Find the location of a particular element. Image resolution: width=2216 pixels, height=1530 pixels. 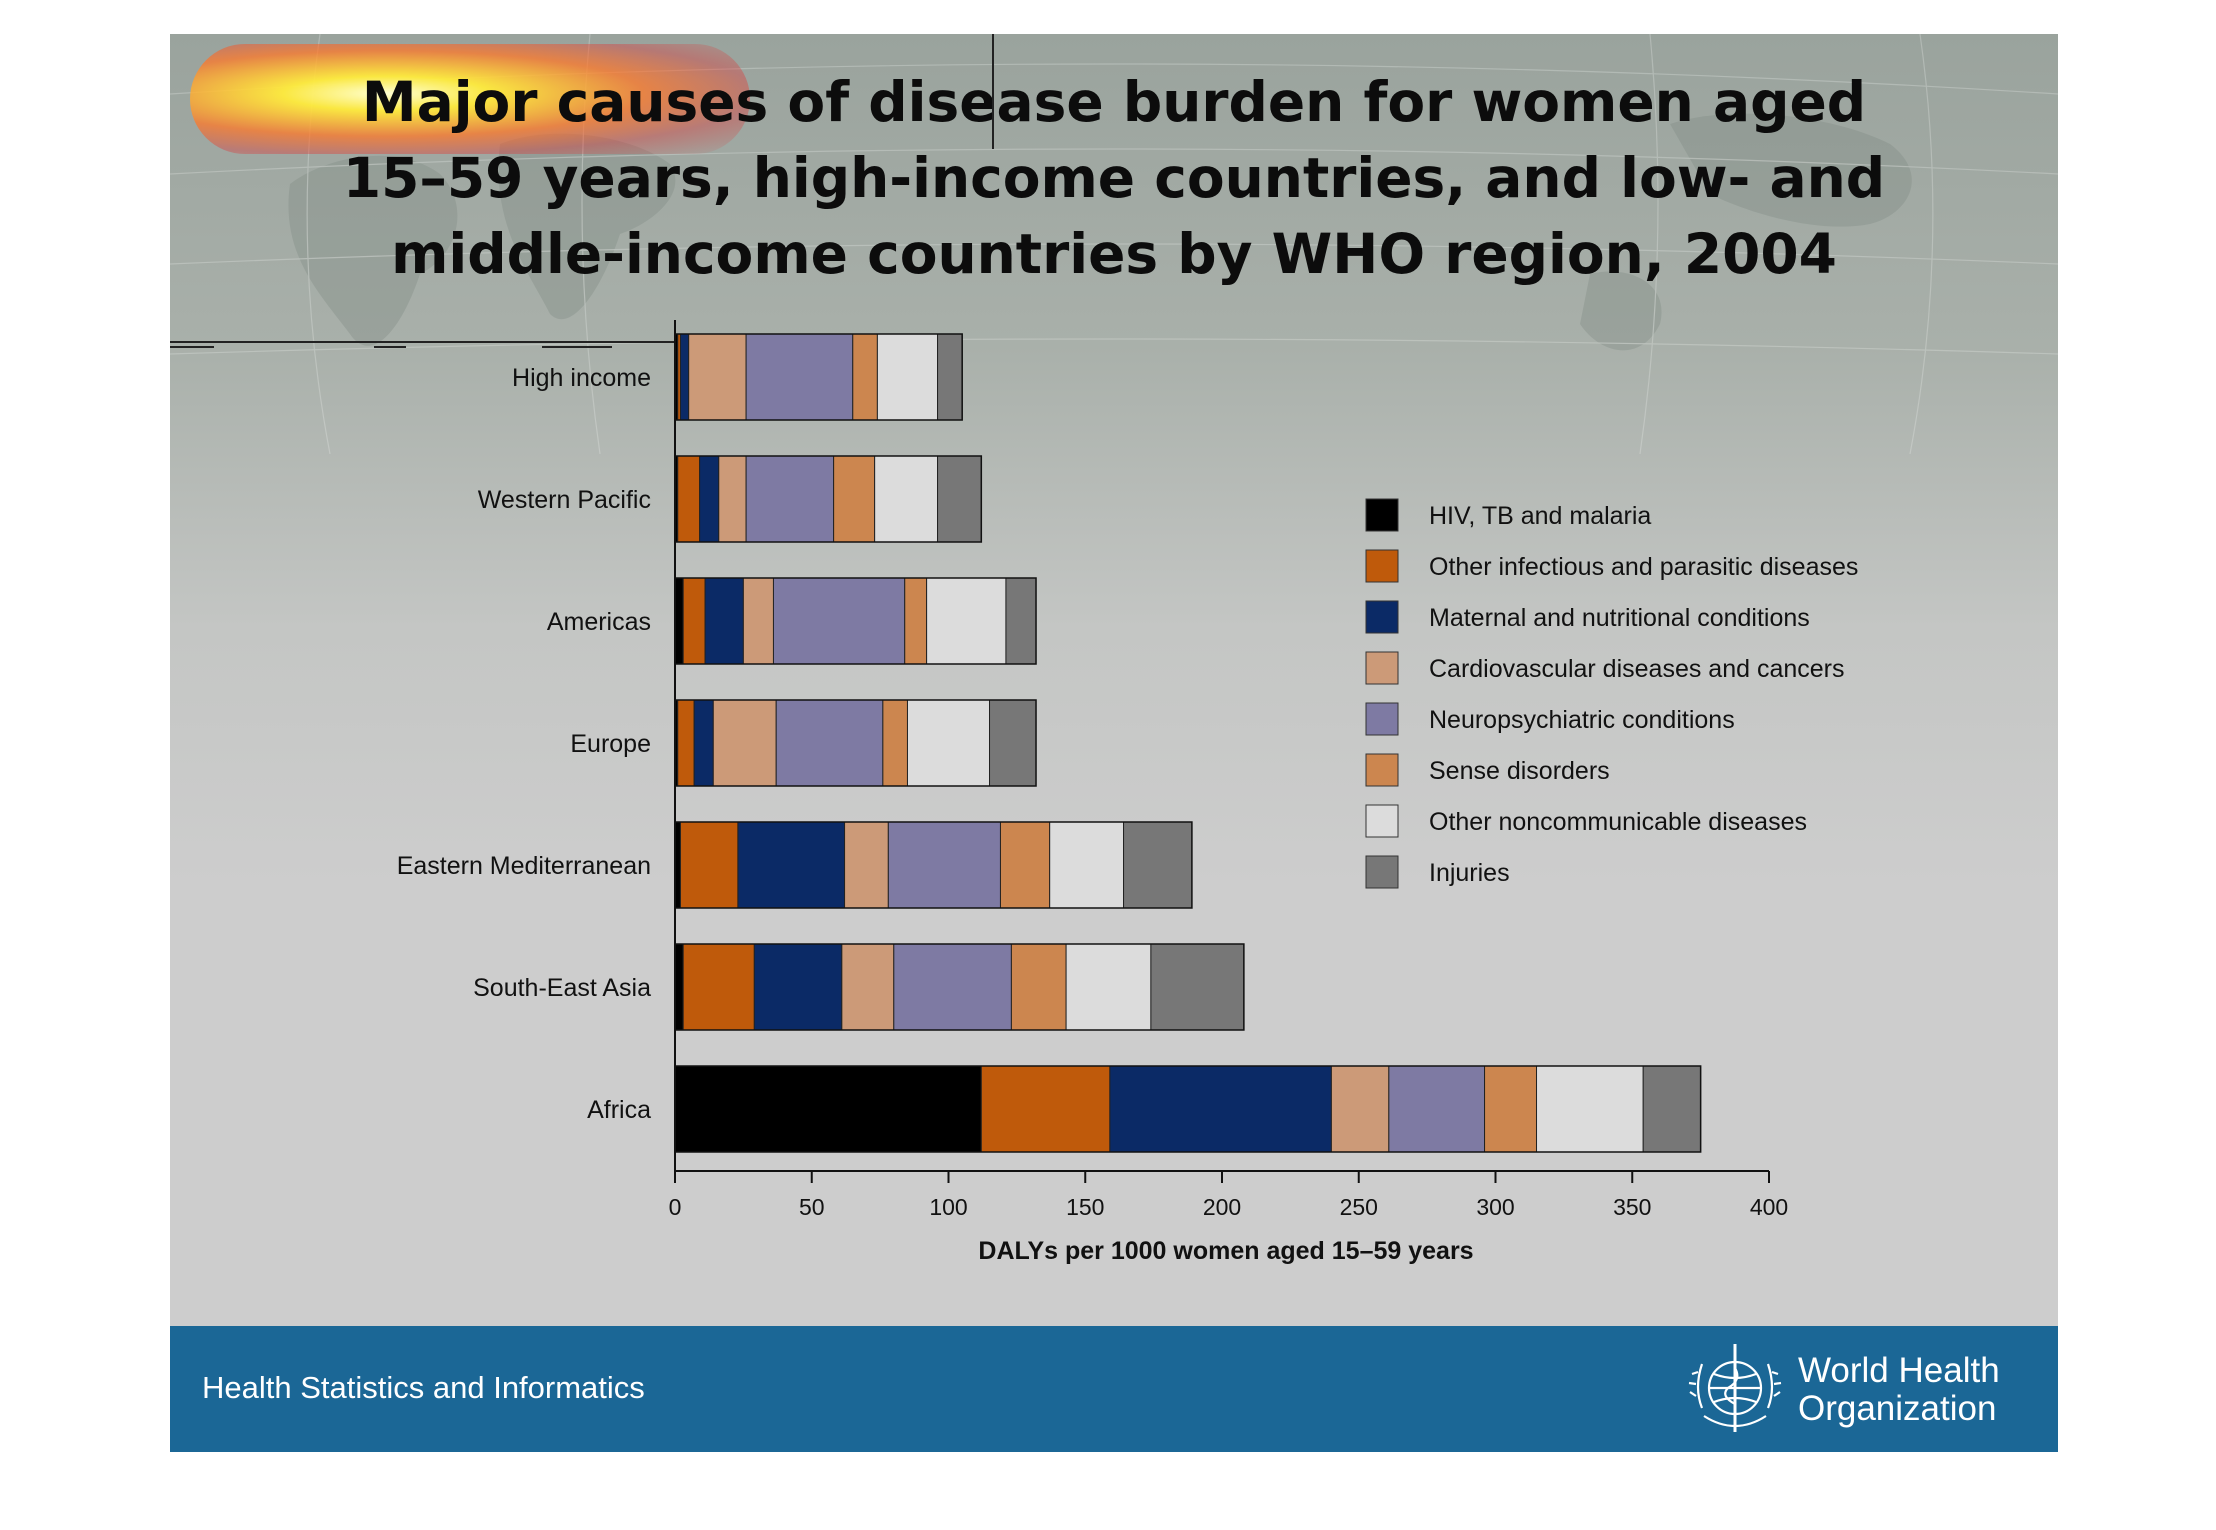

x-tick-label: 250 is located at coordinates (1359, 1207).